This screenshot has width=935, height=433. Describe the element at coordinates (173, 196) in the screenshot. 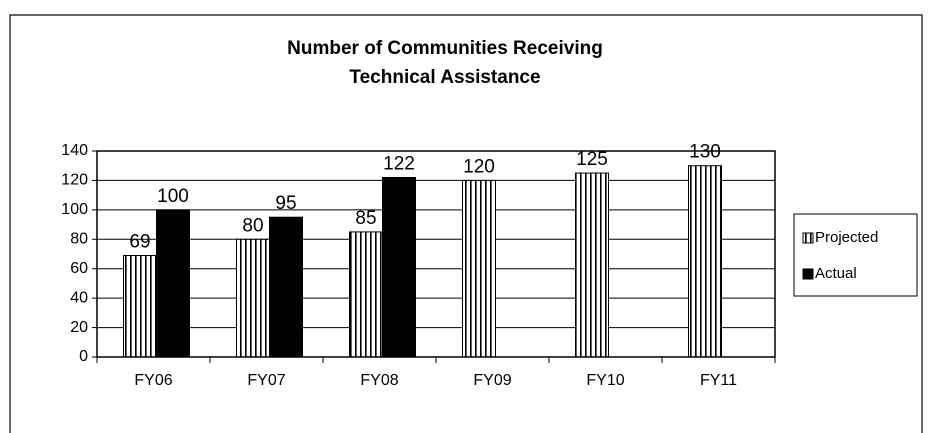

I see `value-label: 100` at that location.